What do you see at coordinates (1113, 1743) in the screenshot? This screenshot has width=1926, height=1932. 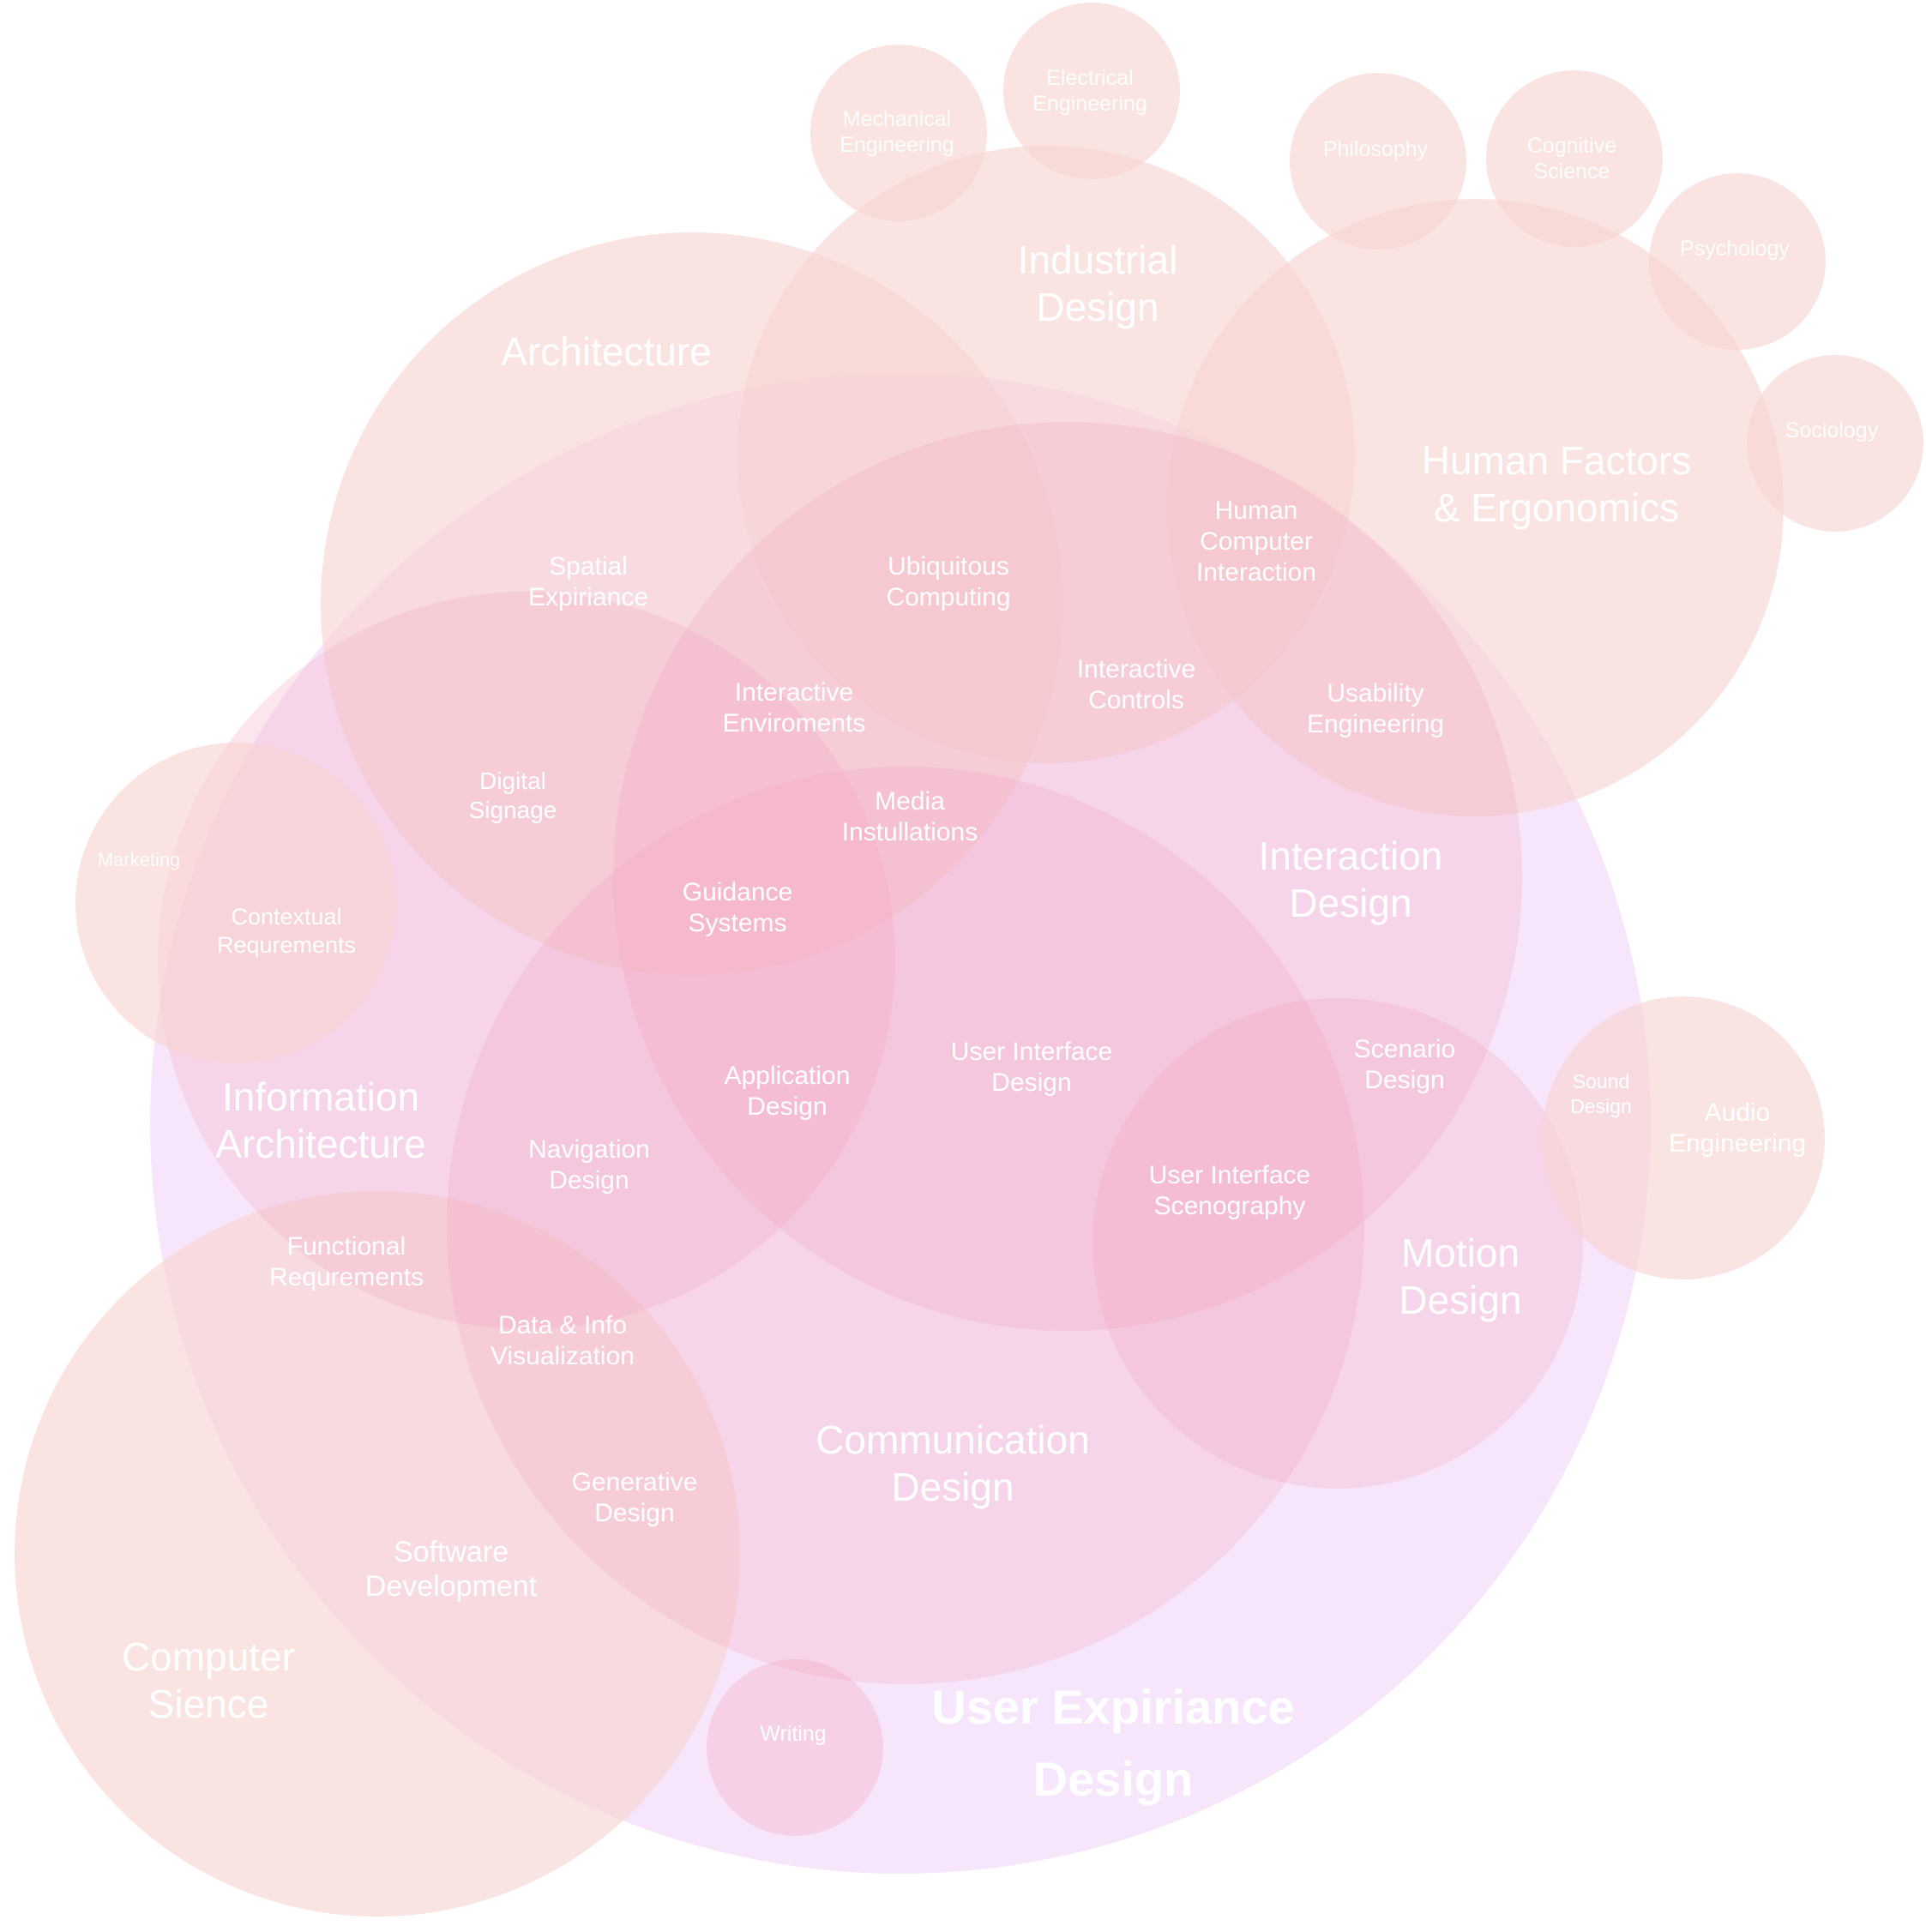 I see `label-user-experiance-design: User Expiriance Design` at bounding box center [1113, 1743].